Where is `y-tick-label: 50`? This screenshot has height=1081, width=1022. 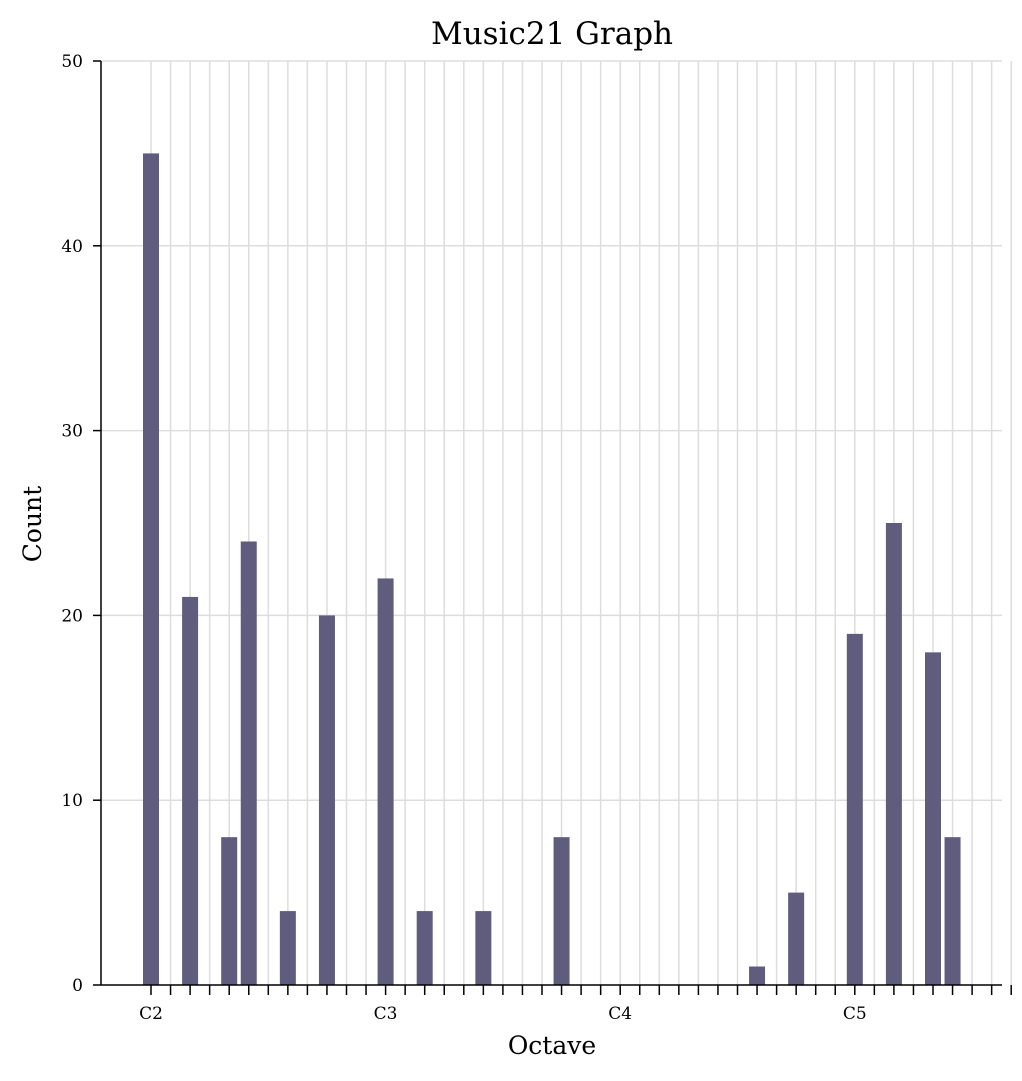
y-tick-label: 50 is located at coordinates (72, 62).